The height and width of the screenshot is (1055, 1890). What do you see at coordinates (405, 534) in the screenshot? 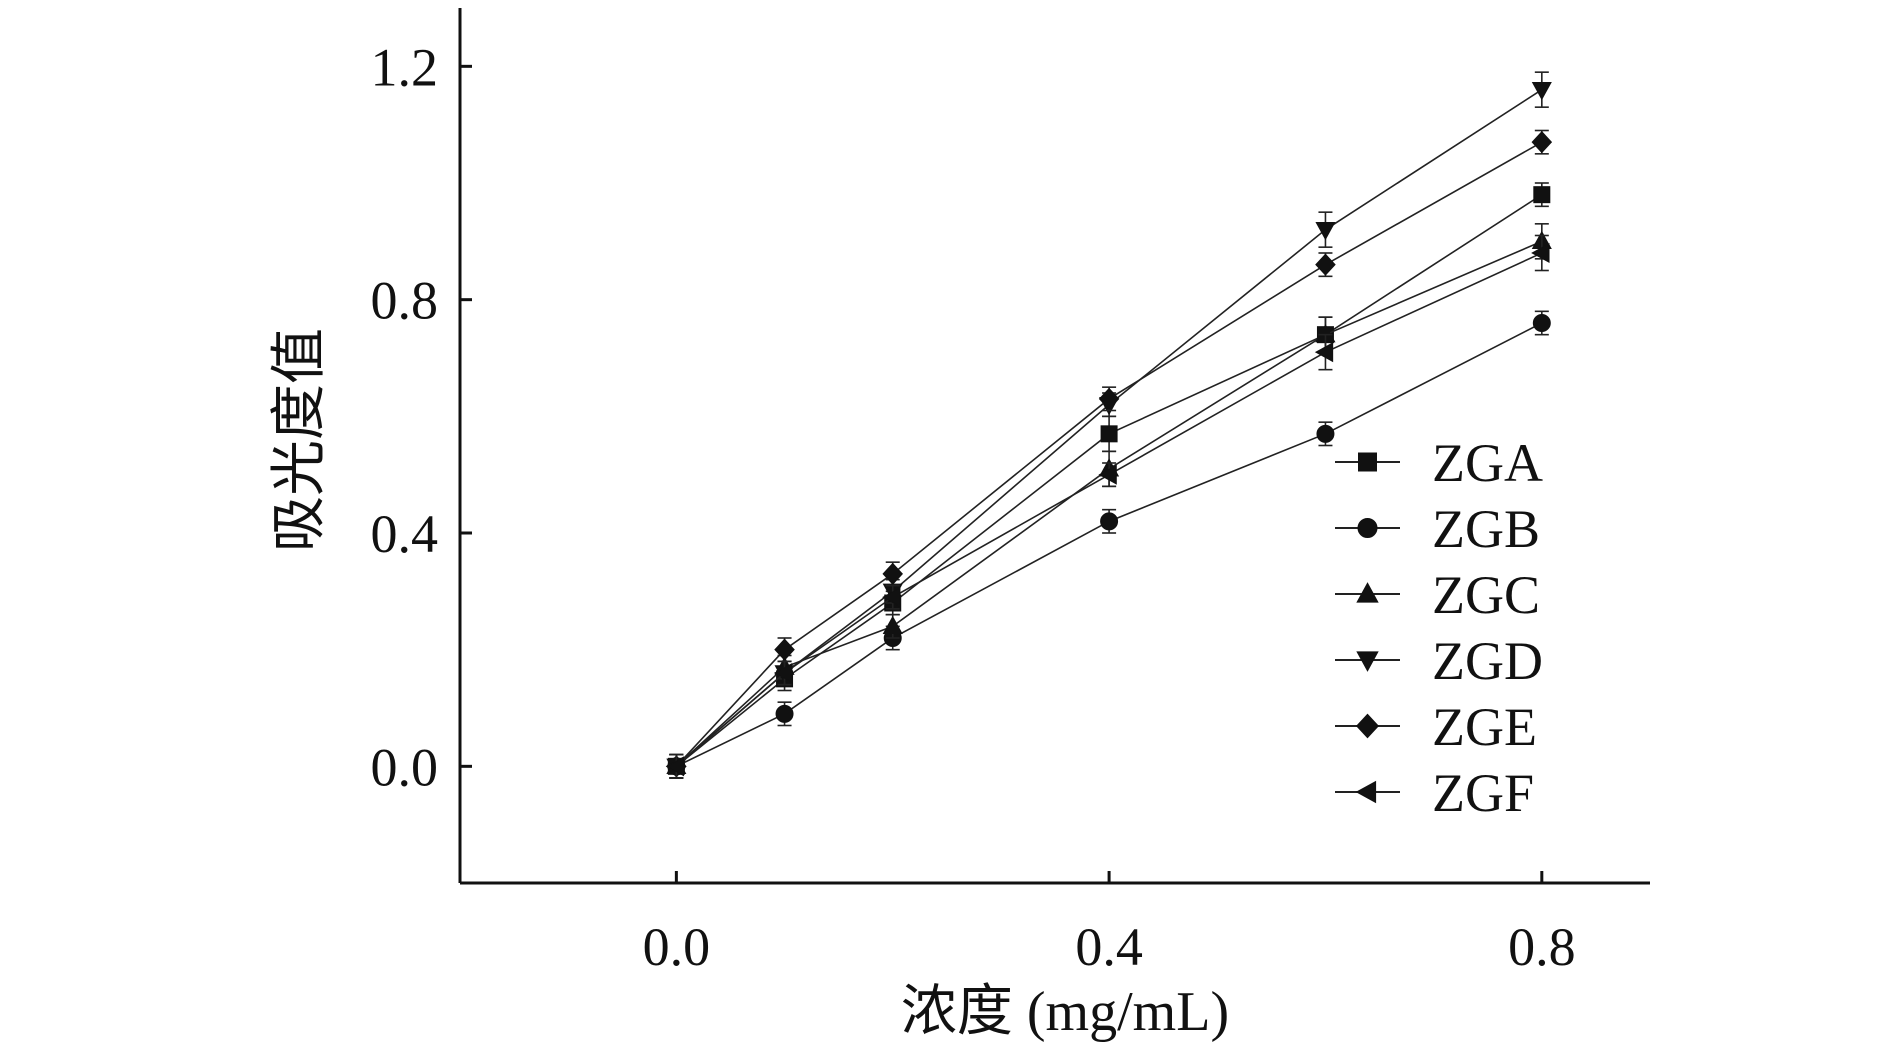
I see `y-tick-label: 0.4` at bounding box center [405, 534].